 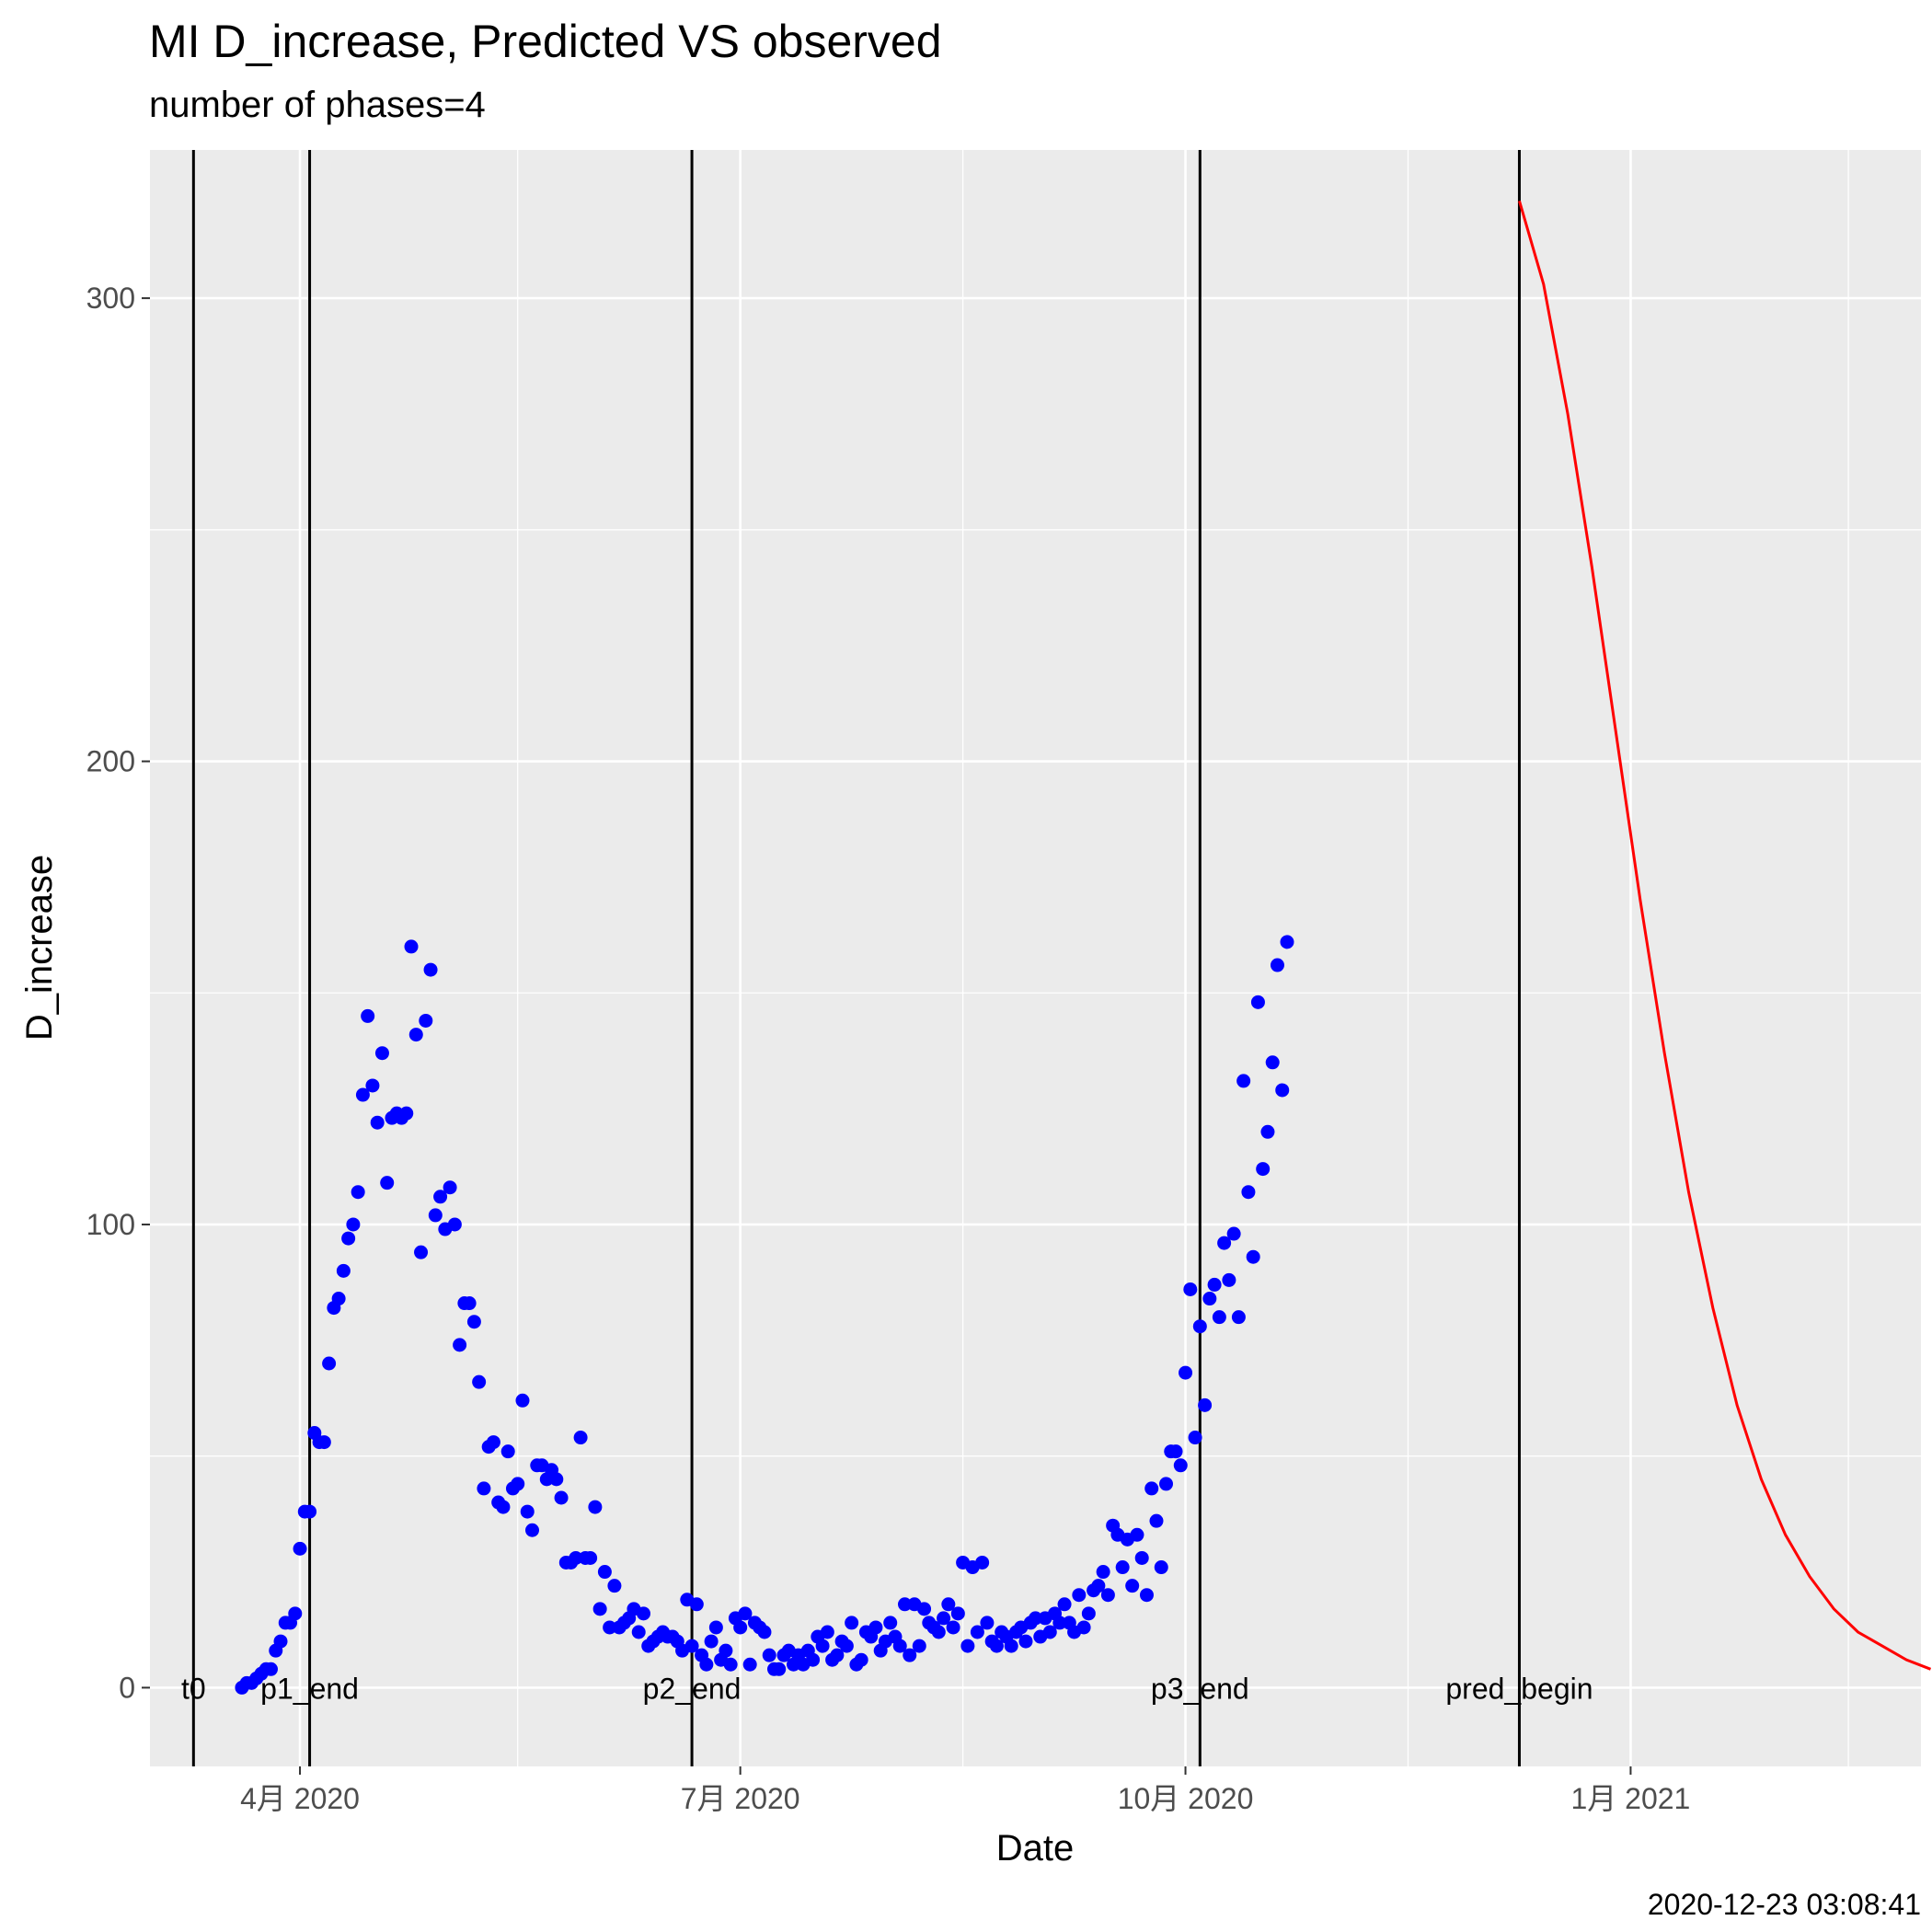 What do you see at coordinates (1784, 1905) in the screenshot?
I see `timestamp: 2020-12-23 03:08:41` at bounding box center [1784, 1905].